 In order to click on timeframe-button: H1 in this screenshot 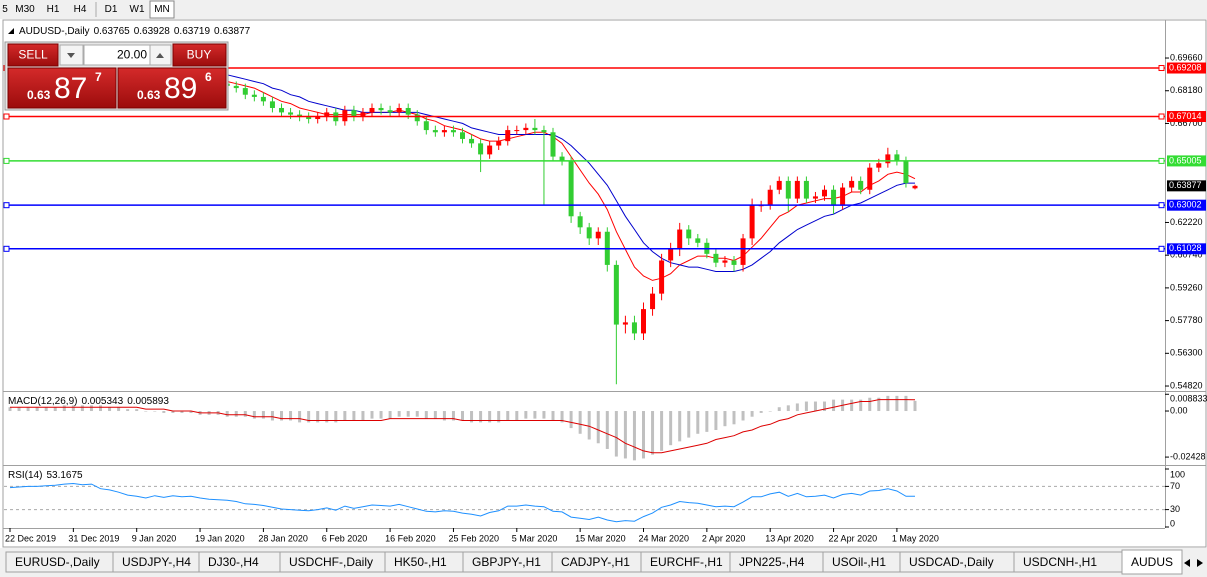, I will do `click(53, 9)`.